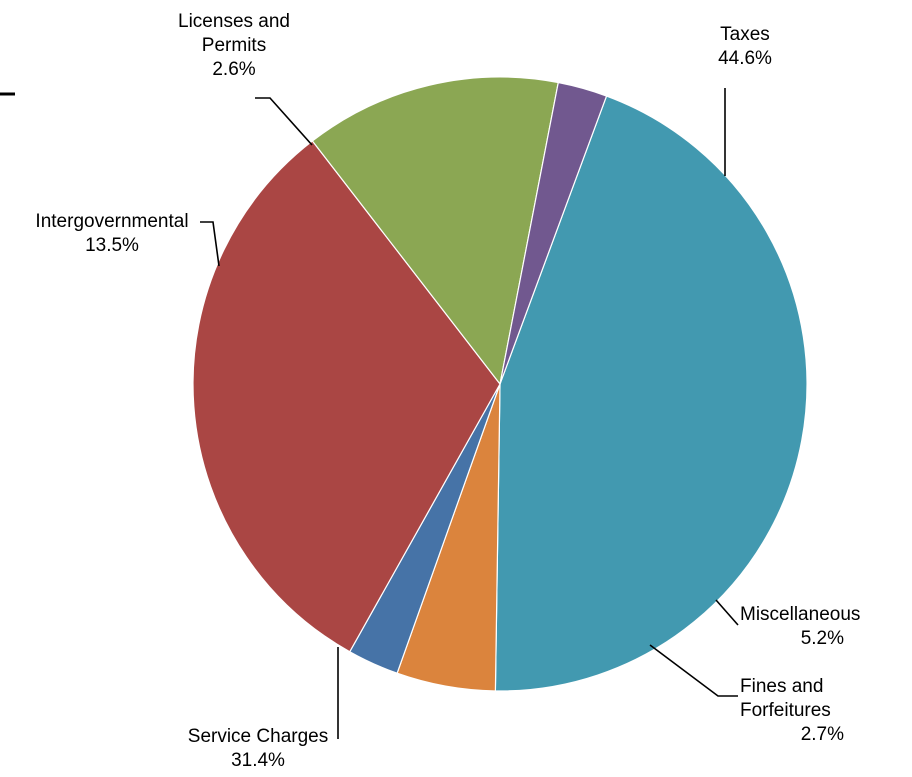 This screenshot has width=912, height=777. I want to click on slice-name: Taxes, so click(745, 34).